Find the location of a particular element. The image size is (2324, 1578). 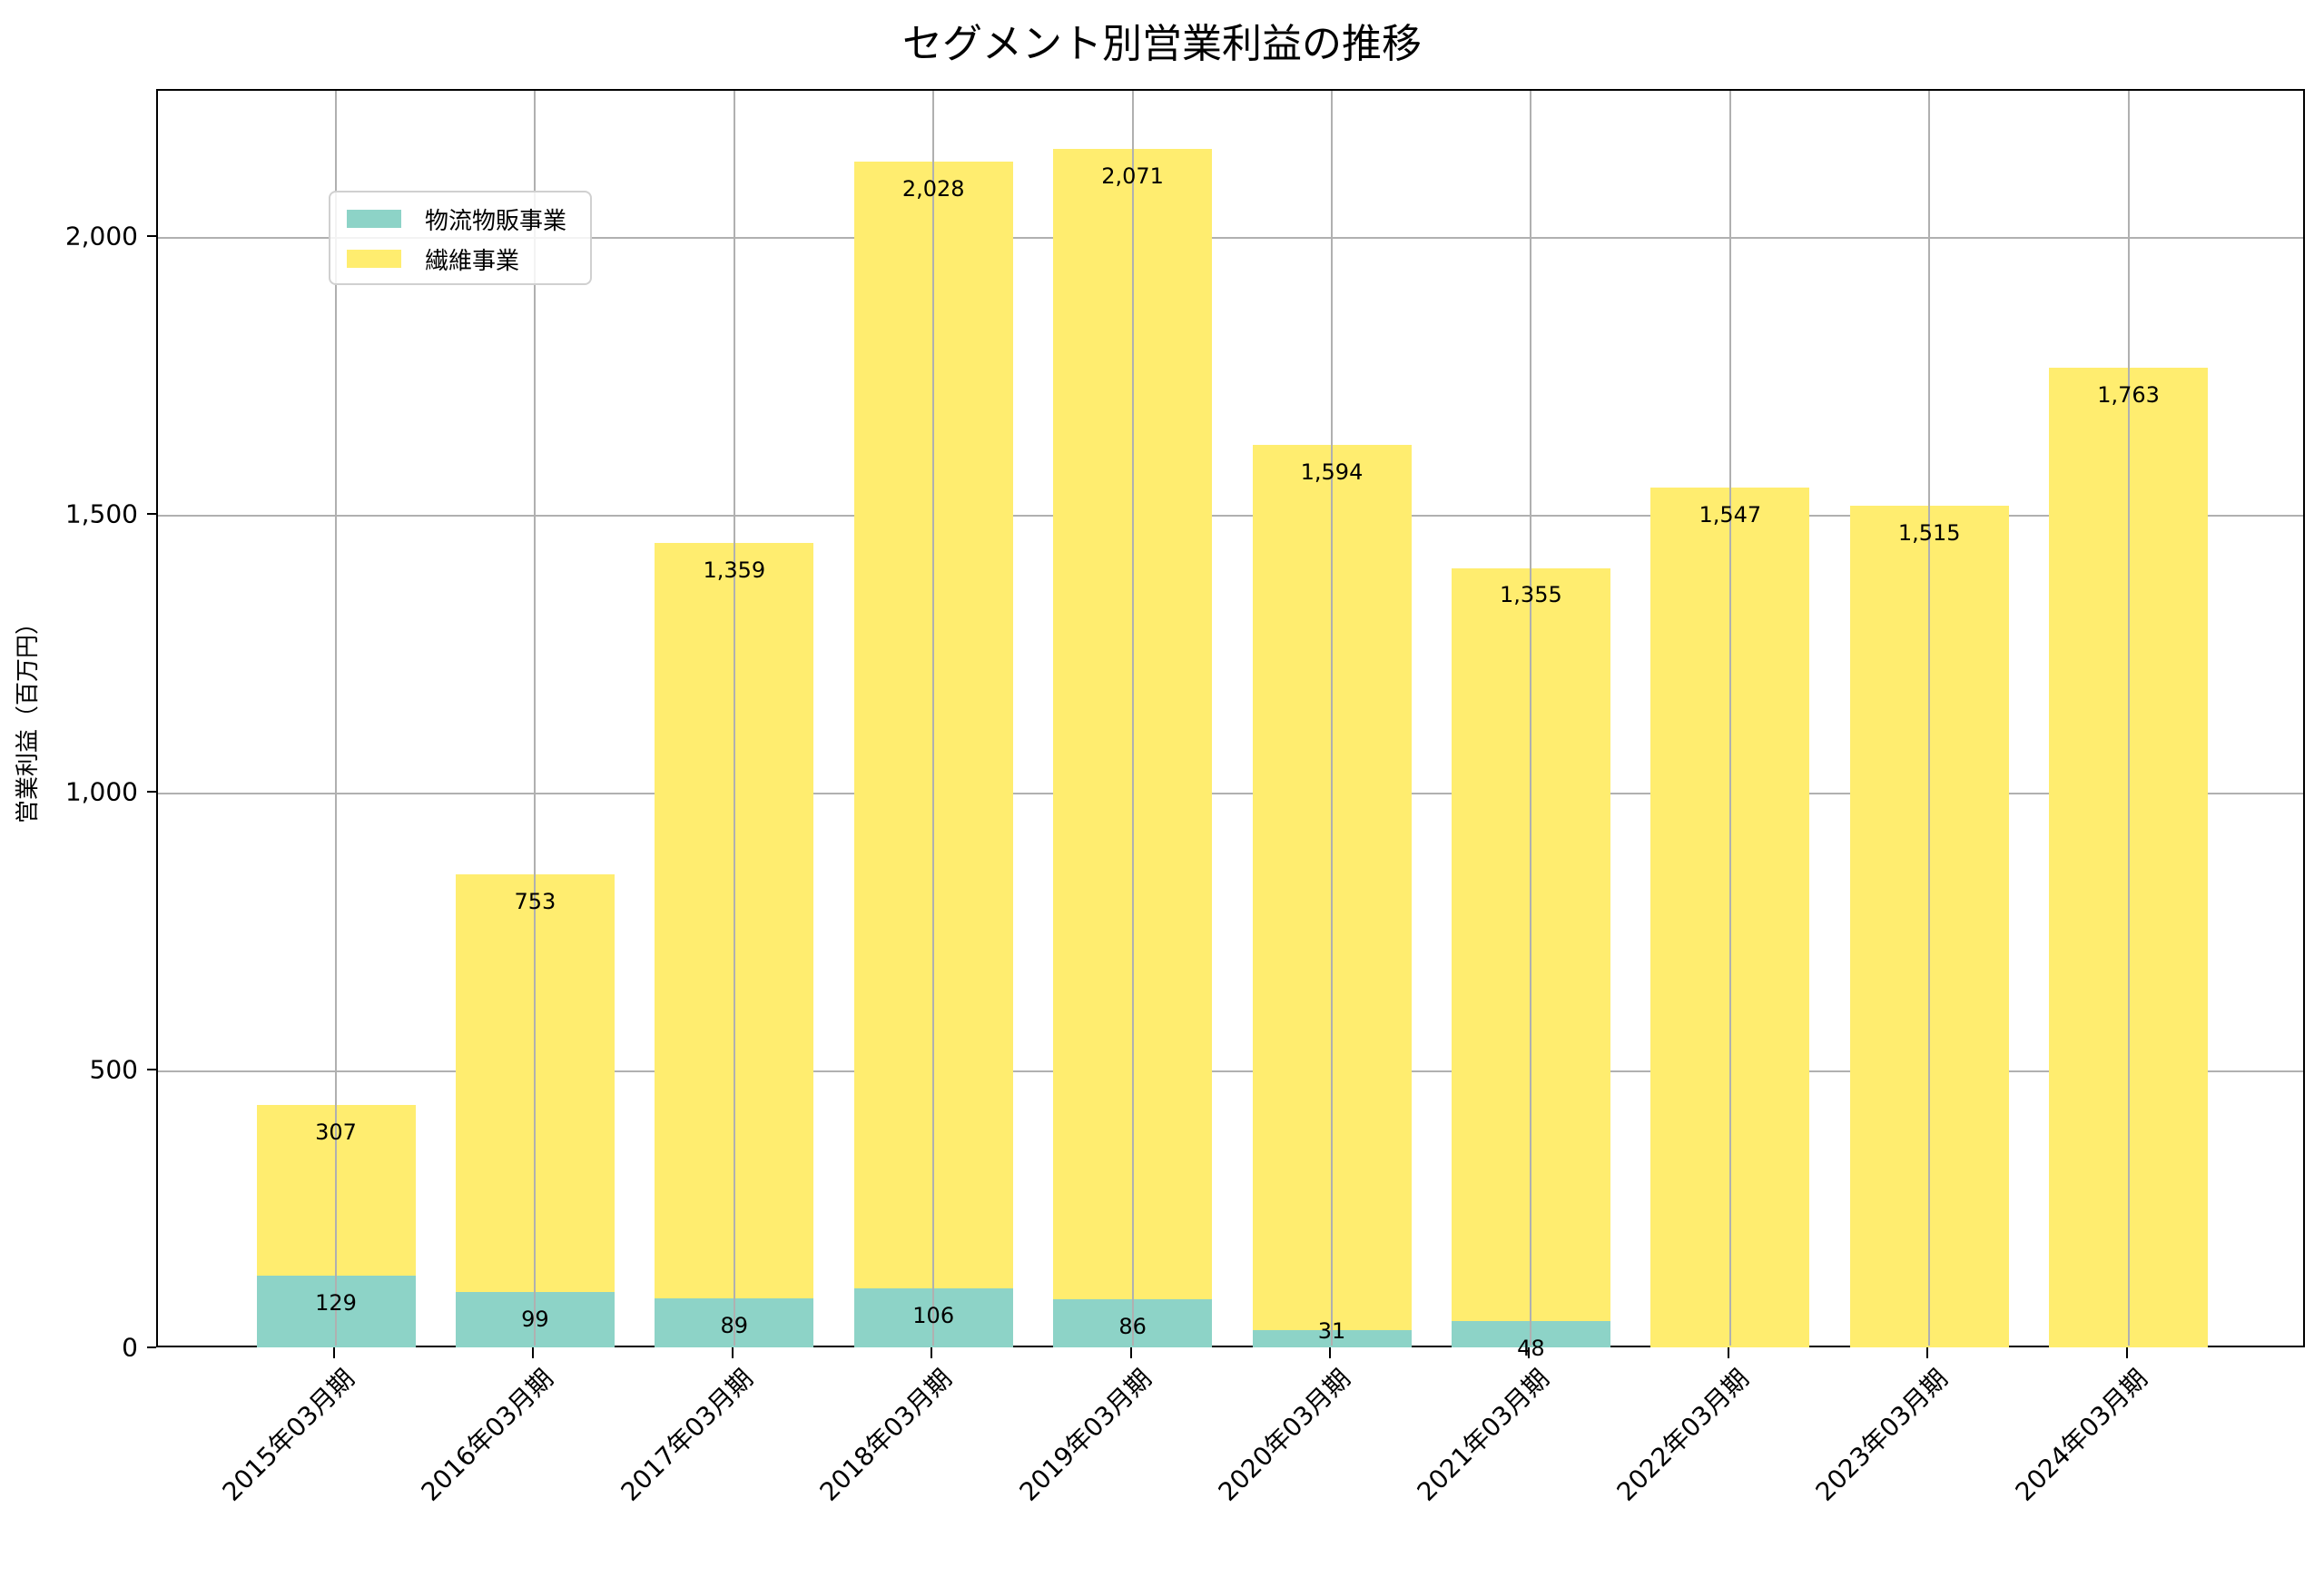

legend-label-logistics: 物流物販事業 is located at coordinates (496, 221).